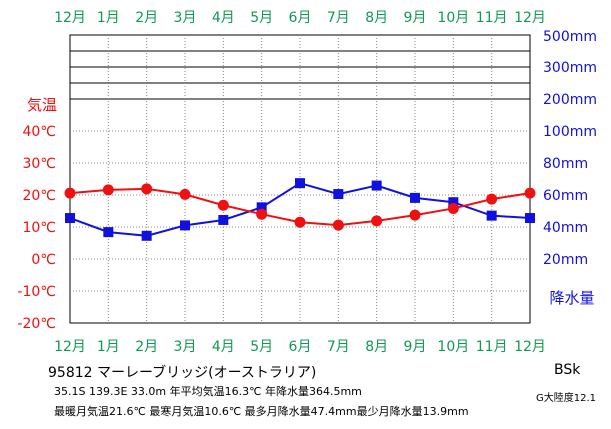 The height and width of the screenshot is (429, 611). Describe the element at coordinates (565, 164) in the screenshot. I see `precipitation-tick-label: 80mm` at that location.